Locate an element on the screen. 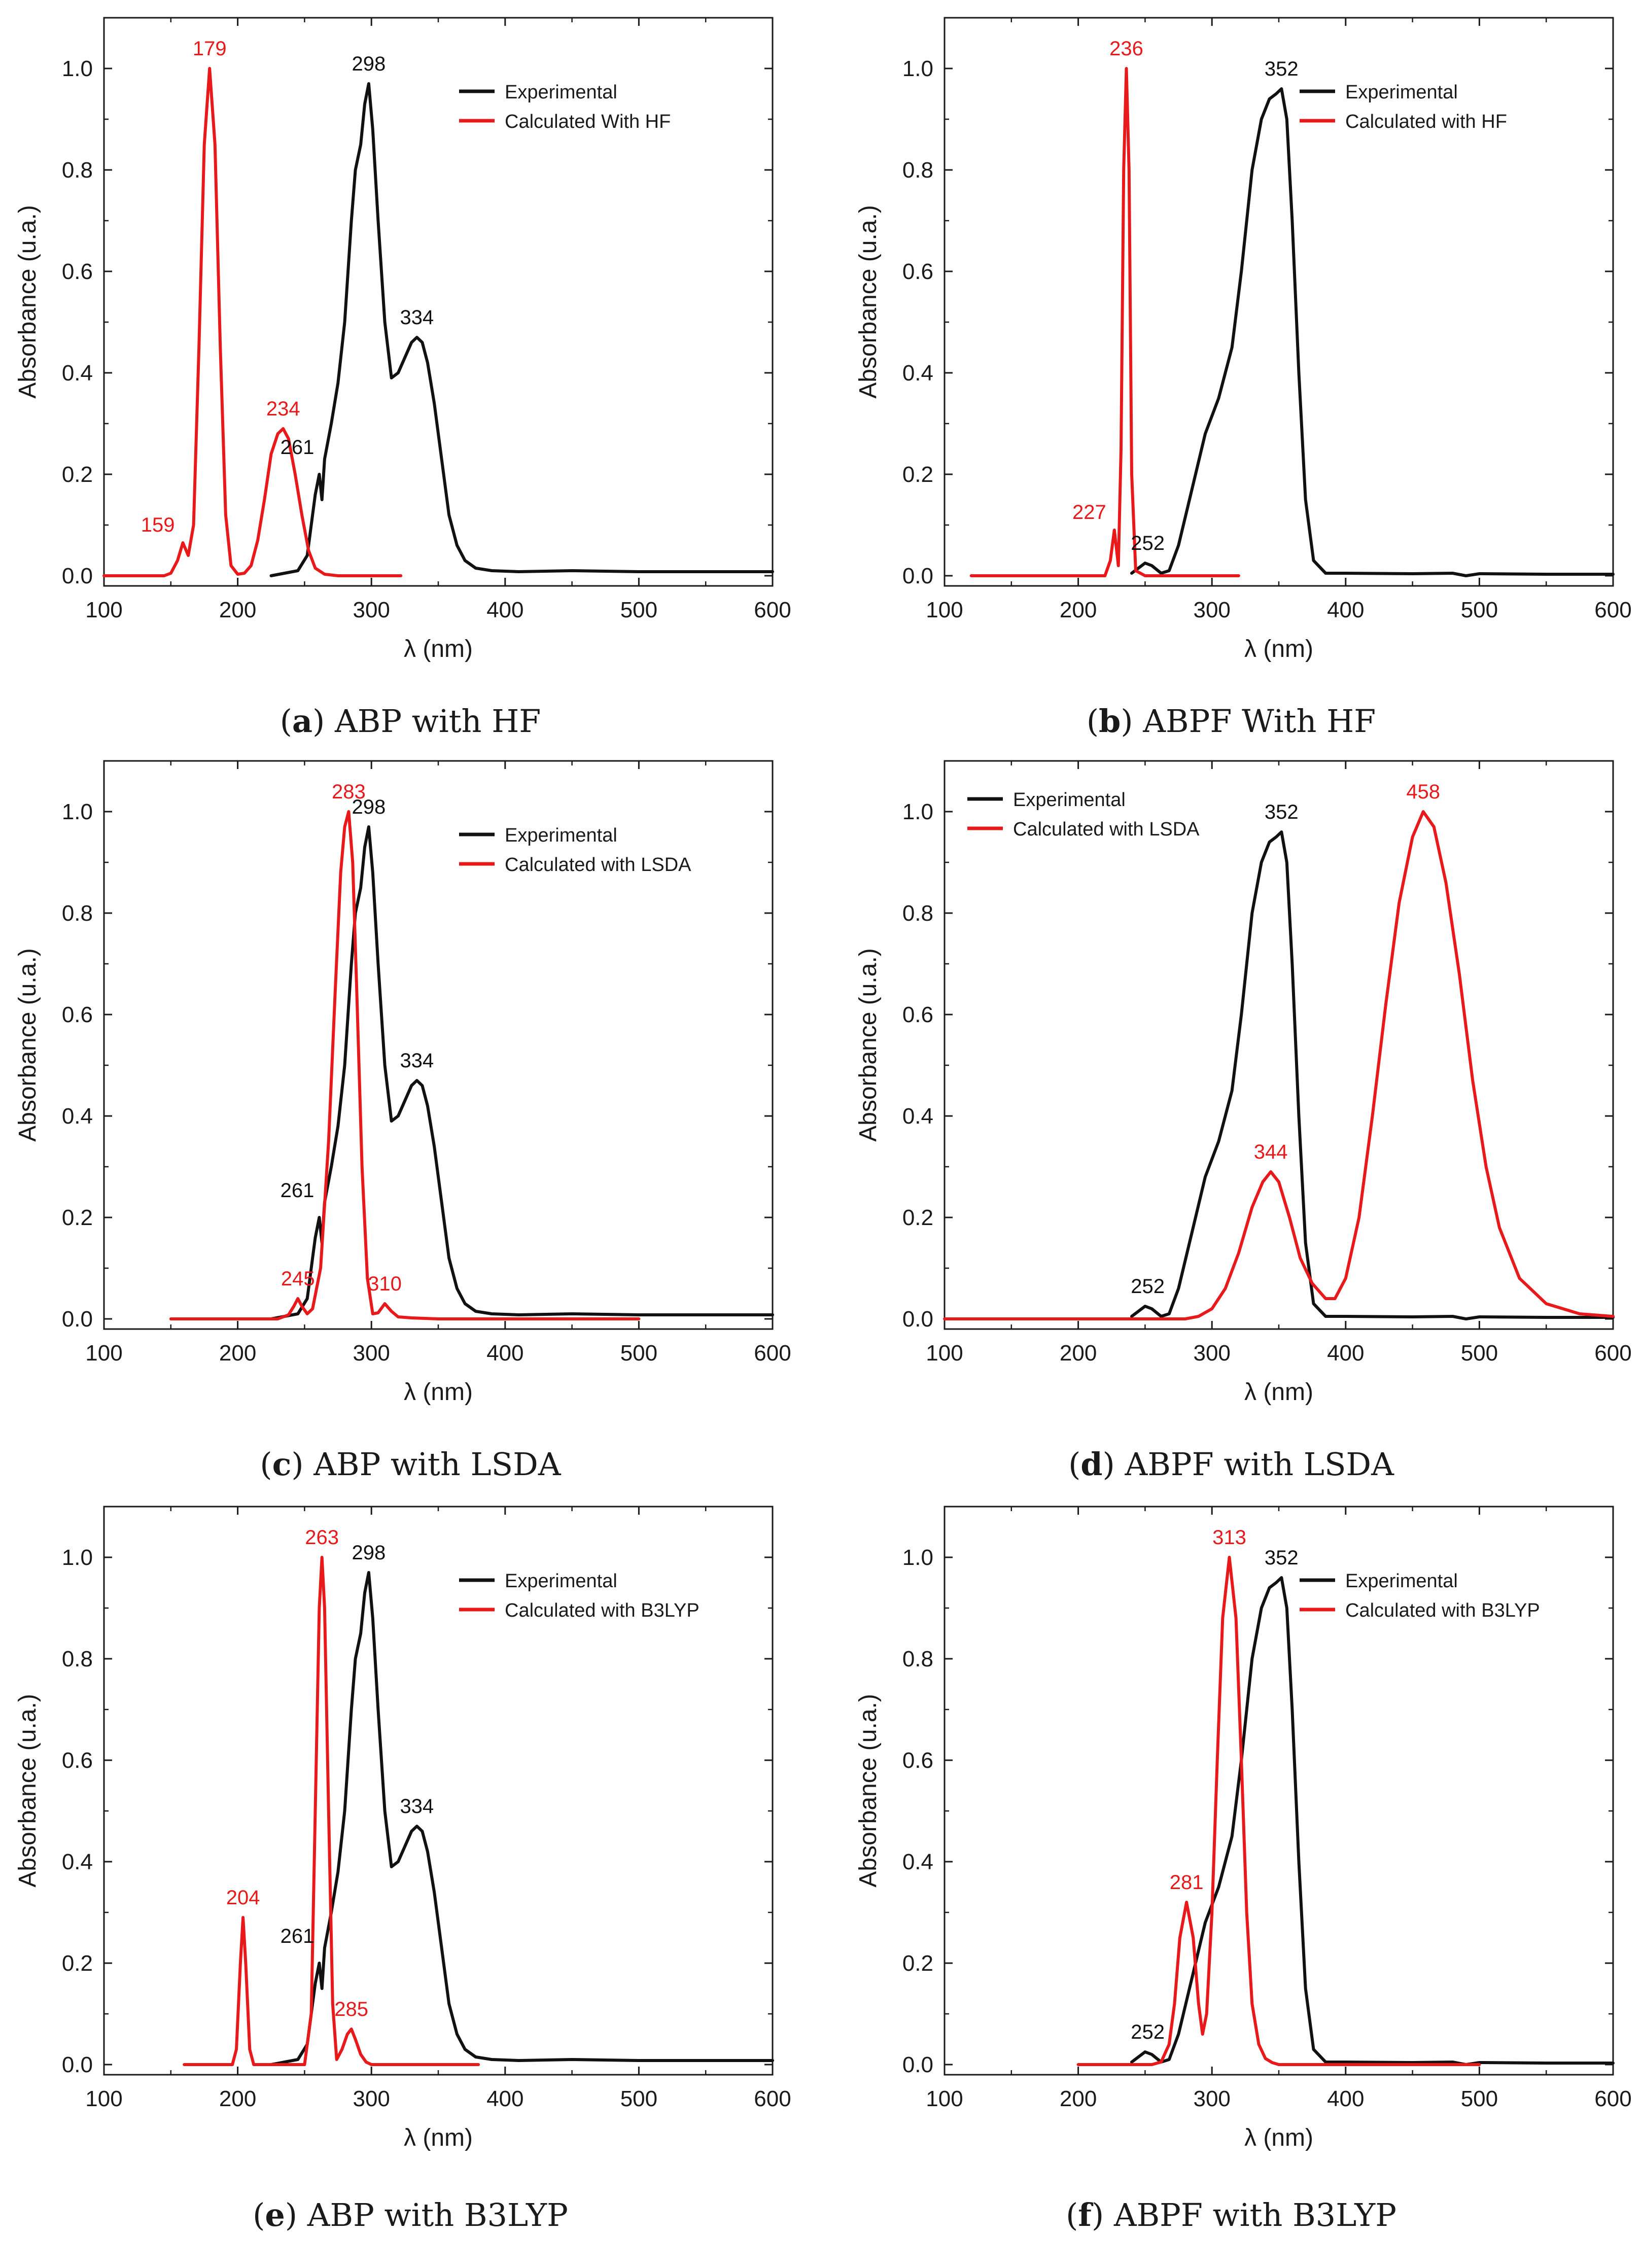 The width and height of the screenshot is (1642, 2268). peak-label: 179 is located at coordinates (210, 49).